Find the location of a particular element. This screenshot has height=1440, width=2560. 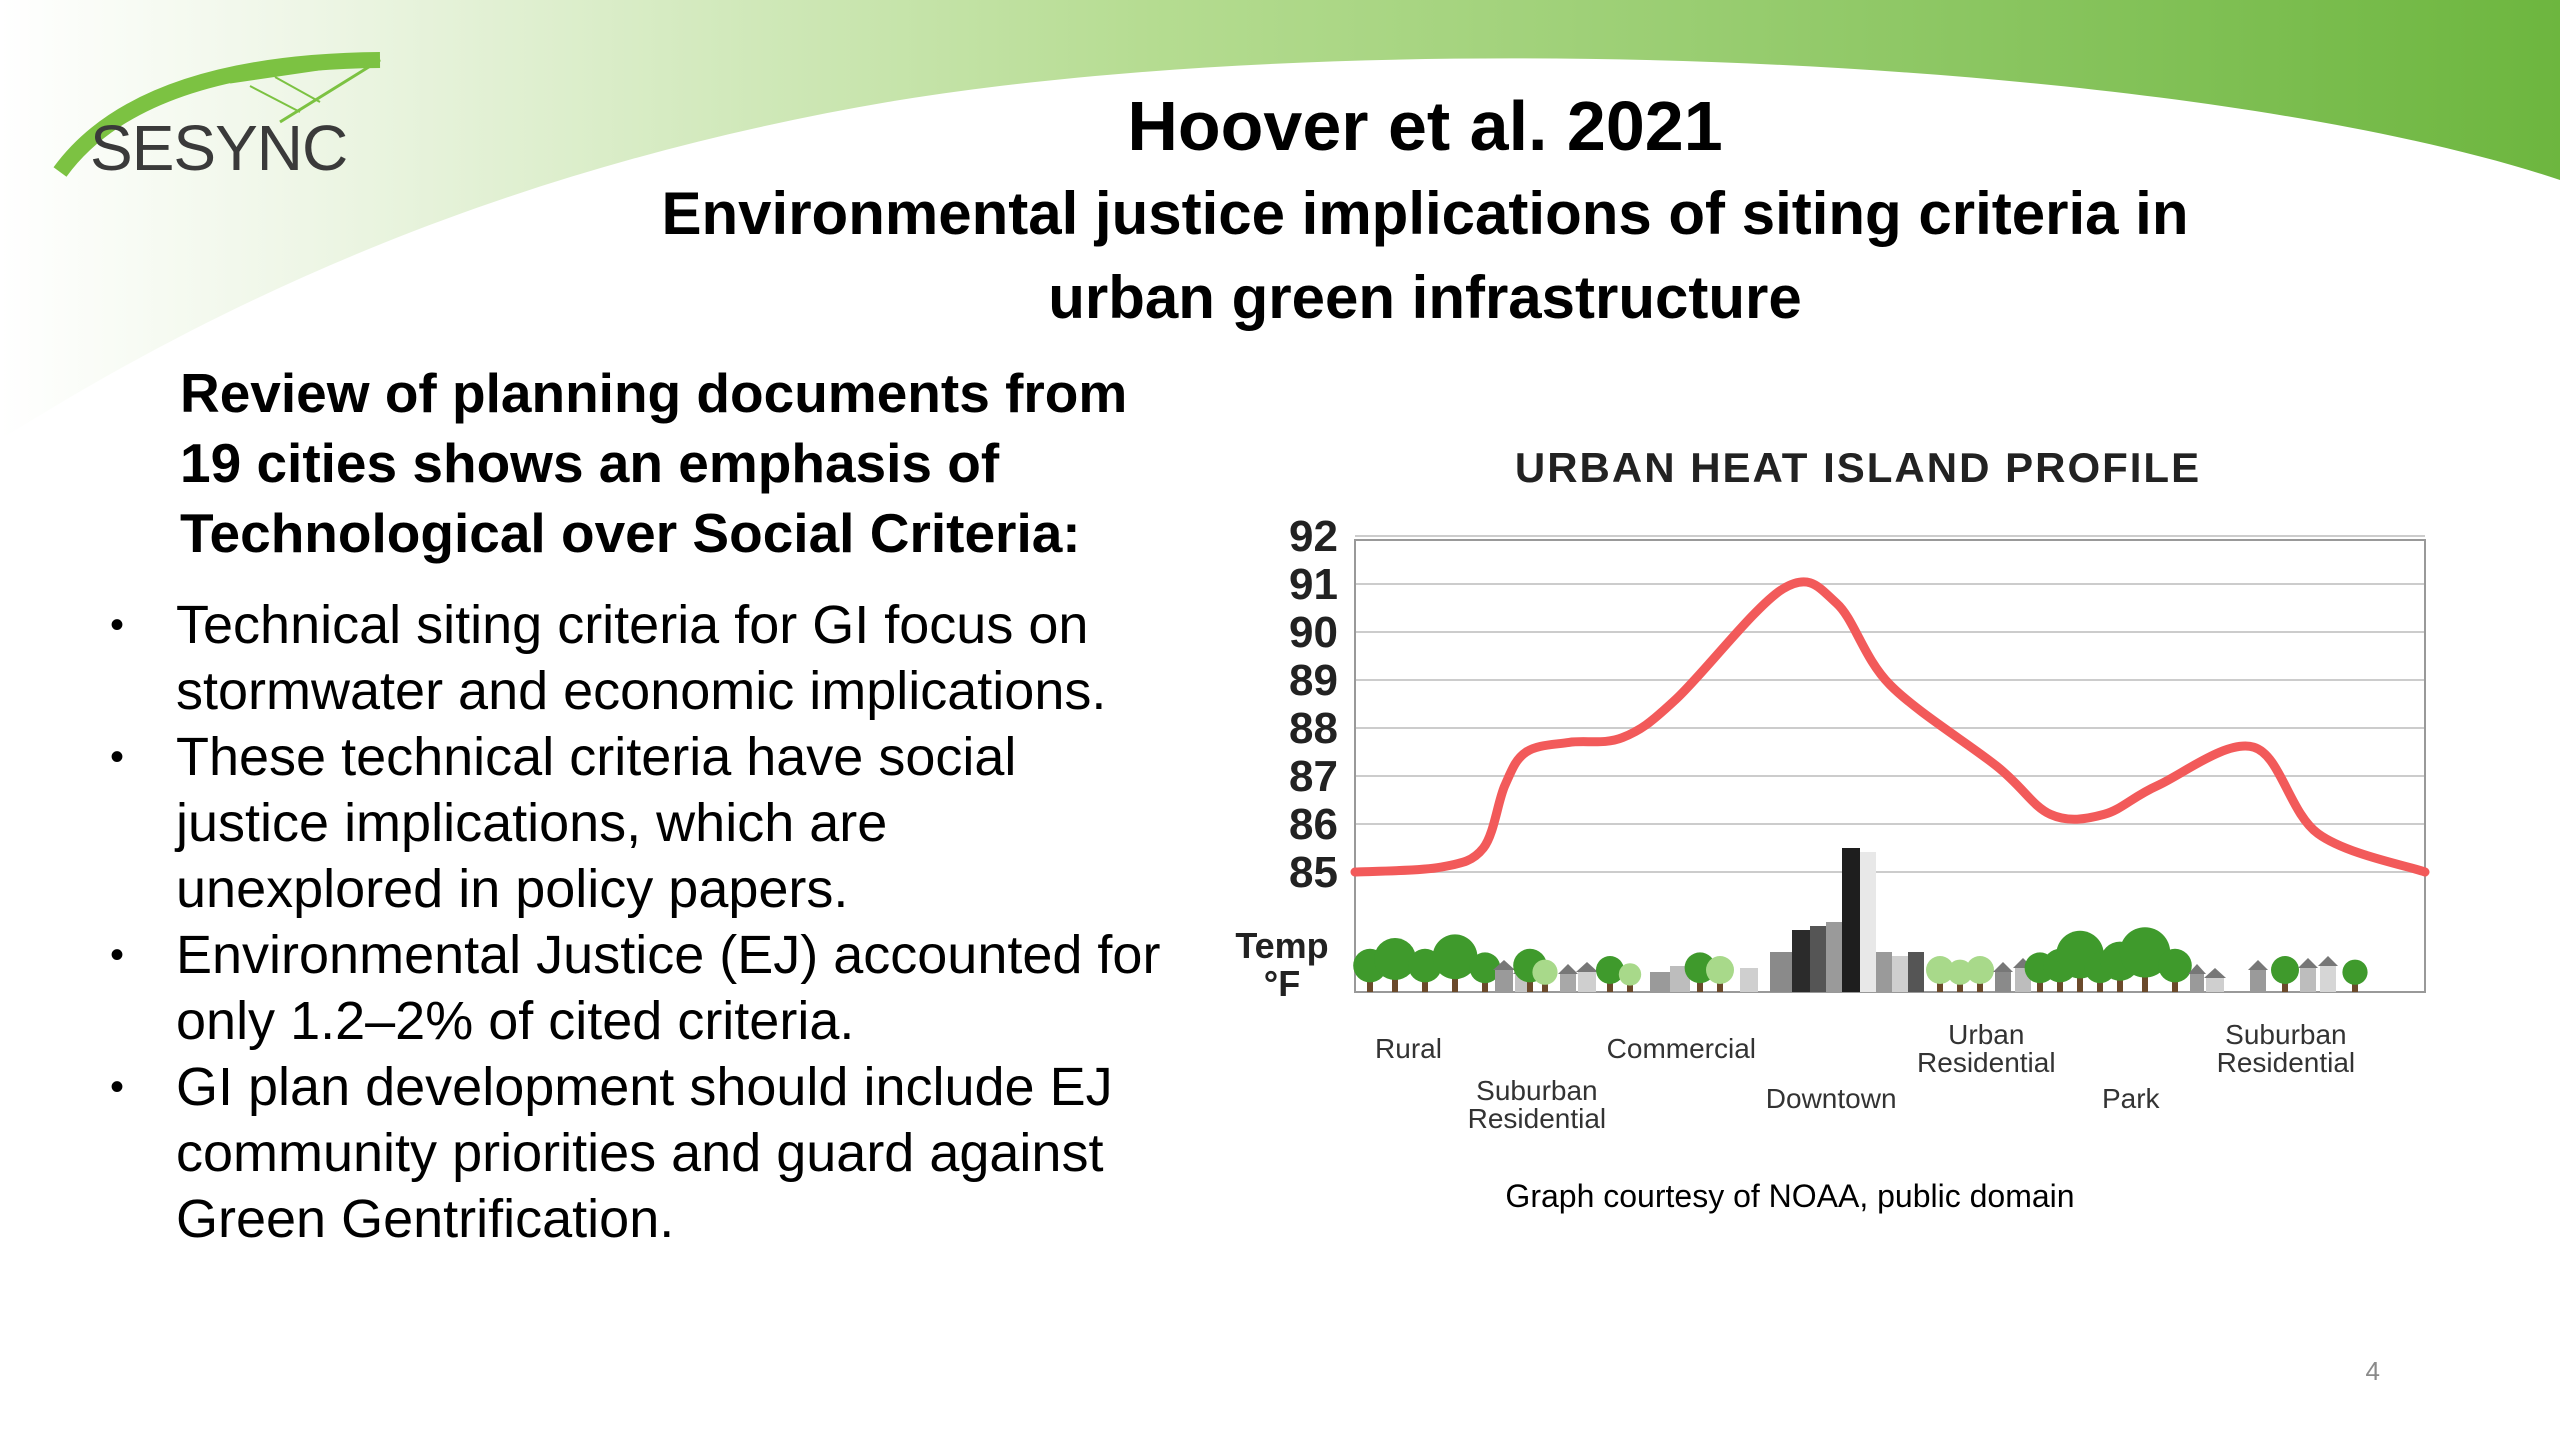

region-label: Park is located at coordinates (2131, 1098).